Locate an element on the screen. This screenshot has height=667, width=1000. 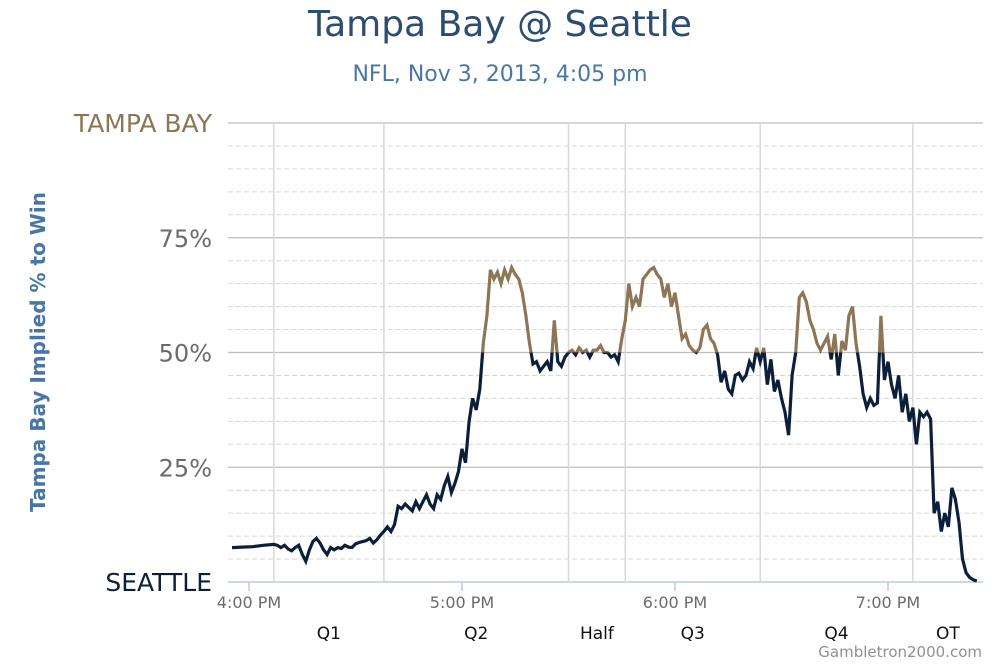
chart-subtitle: NFL, Nov 3, 2013, 4:05 pm is located at coordinates (500, 74).